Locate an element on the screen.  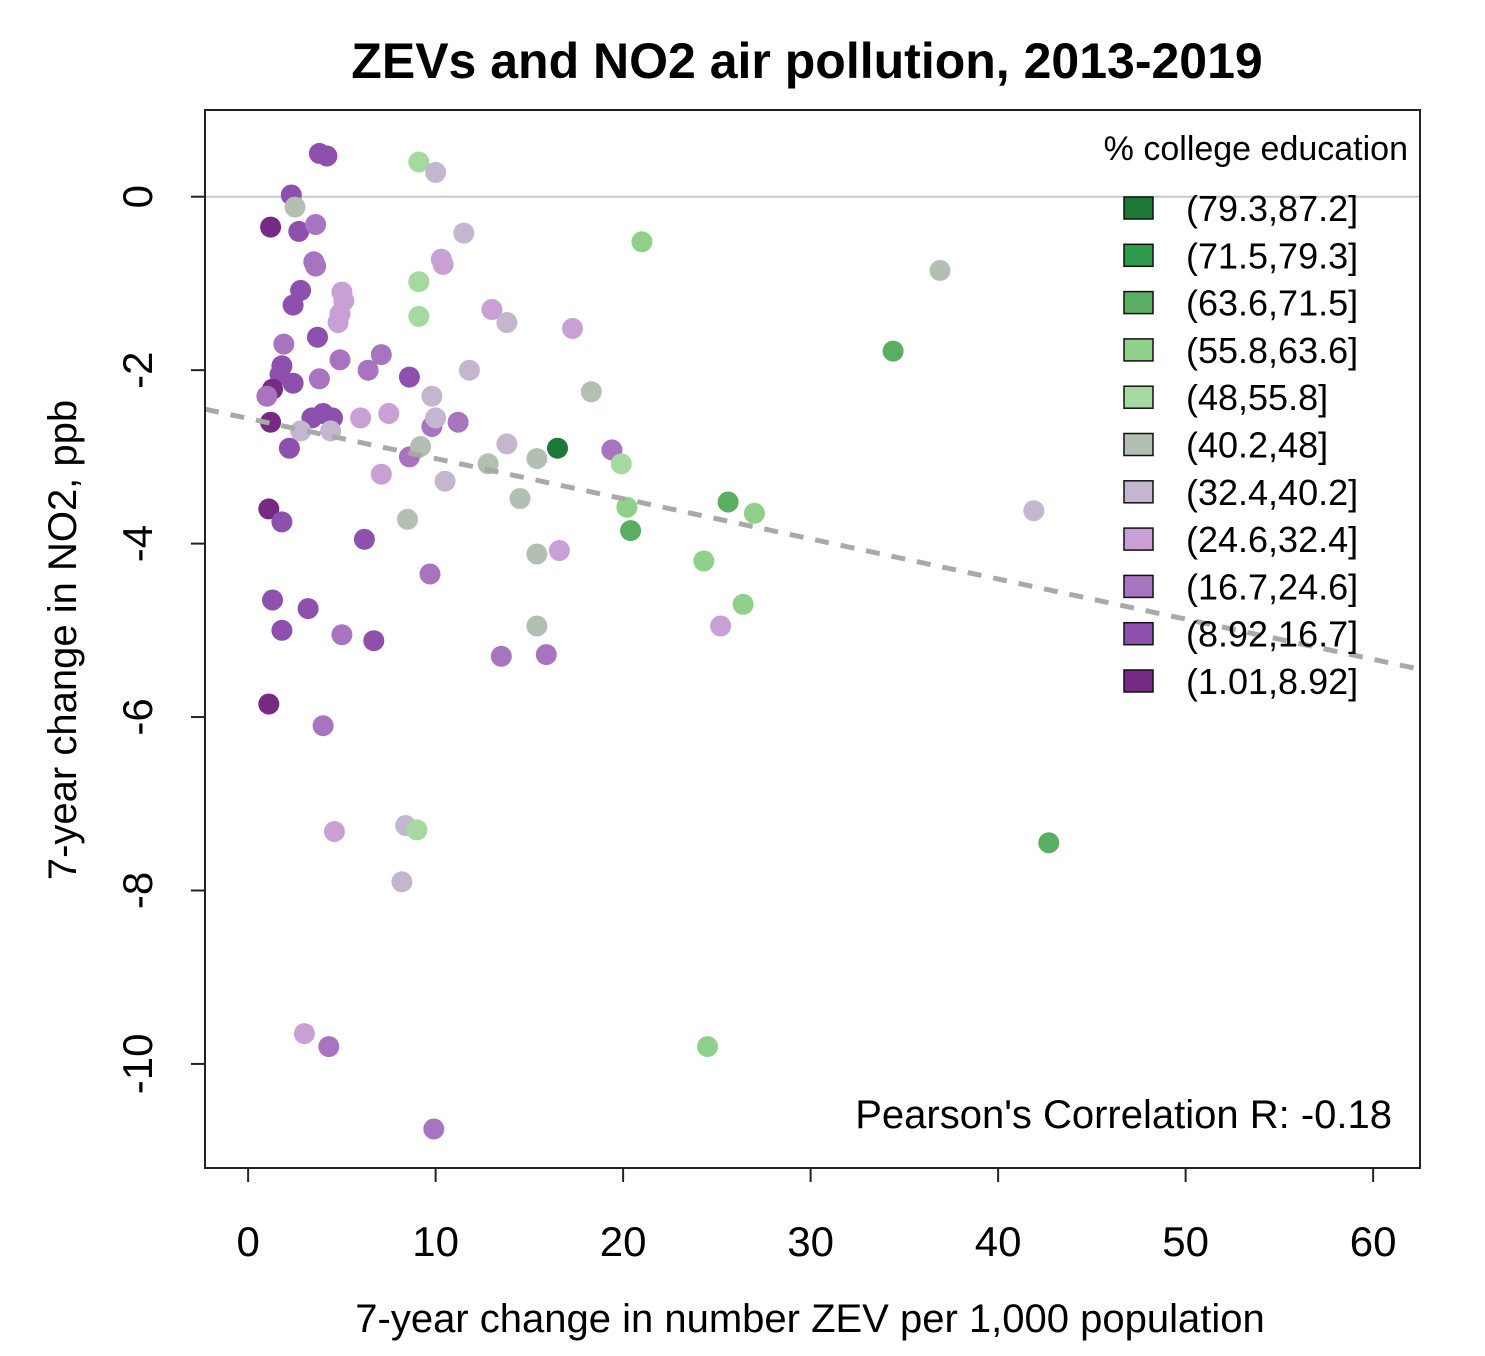
x-tick-label: 20 is located at coordinates (623, 1241).